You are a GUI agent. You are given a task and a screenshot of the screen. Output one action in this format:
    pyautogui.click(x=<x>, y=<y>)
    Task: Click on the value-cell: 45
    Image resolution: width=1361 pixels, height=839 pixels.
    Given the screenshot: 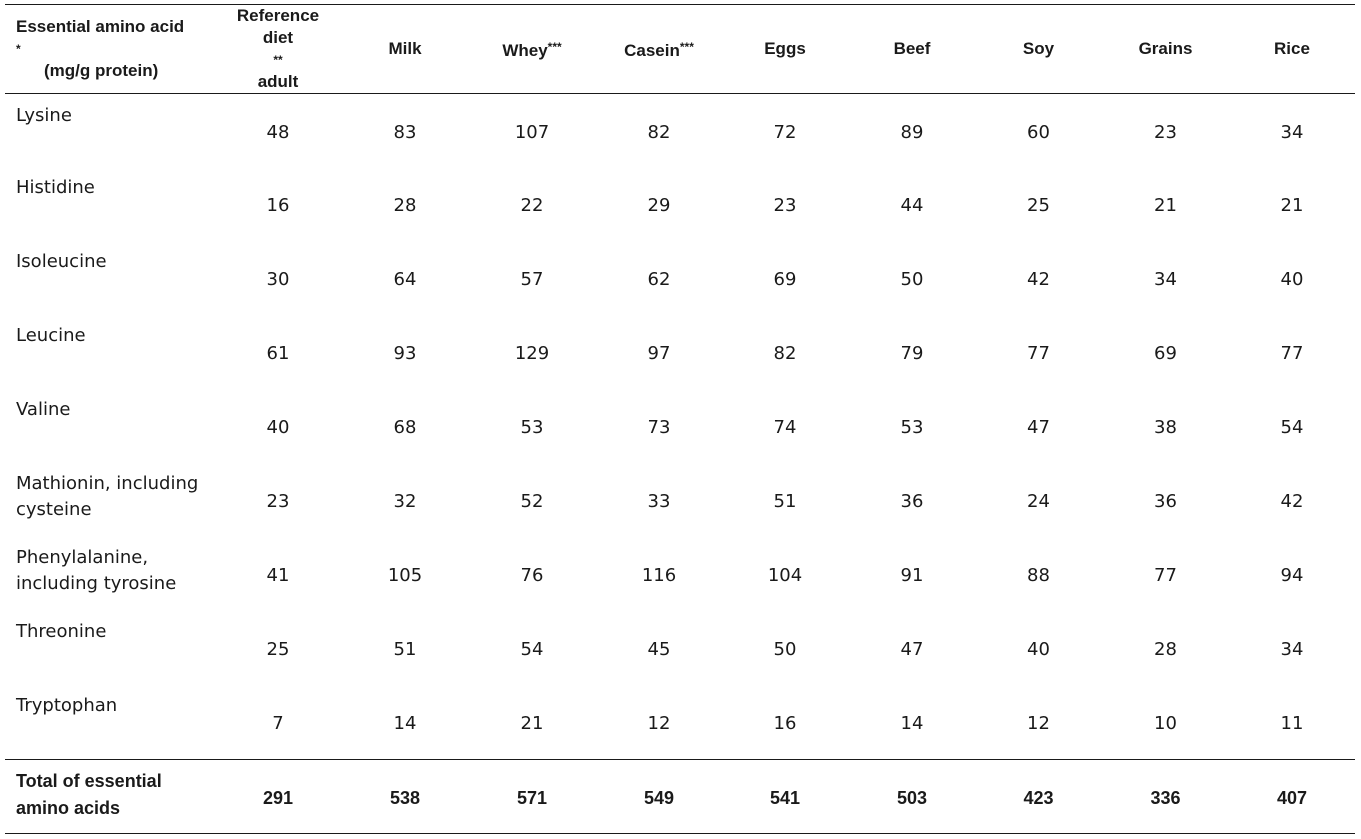 What is the action you would take?
    pyautogui.click(x=659, y=649)
    